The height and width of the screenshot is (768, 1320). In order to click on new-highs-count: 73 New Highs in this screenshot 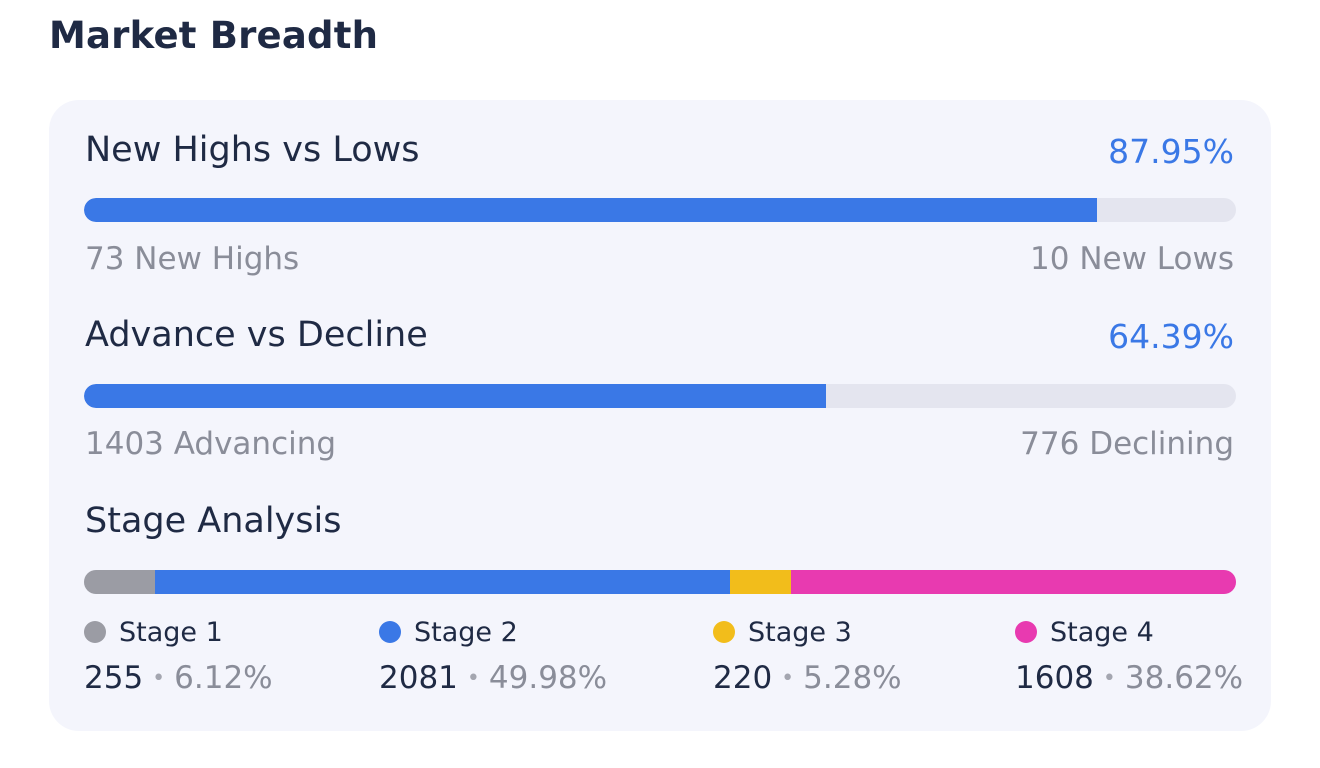, I will do `click(192, 259)`.